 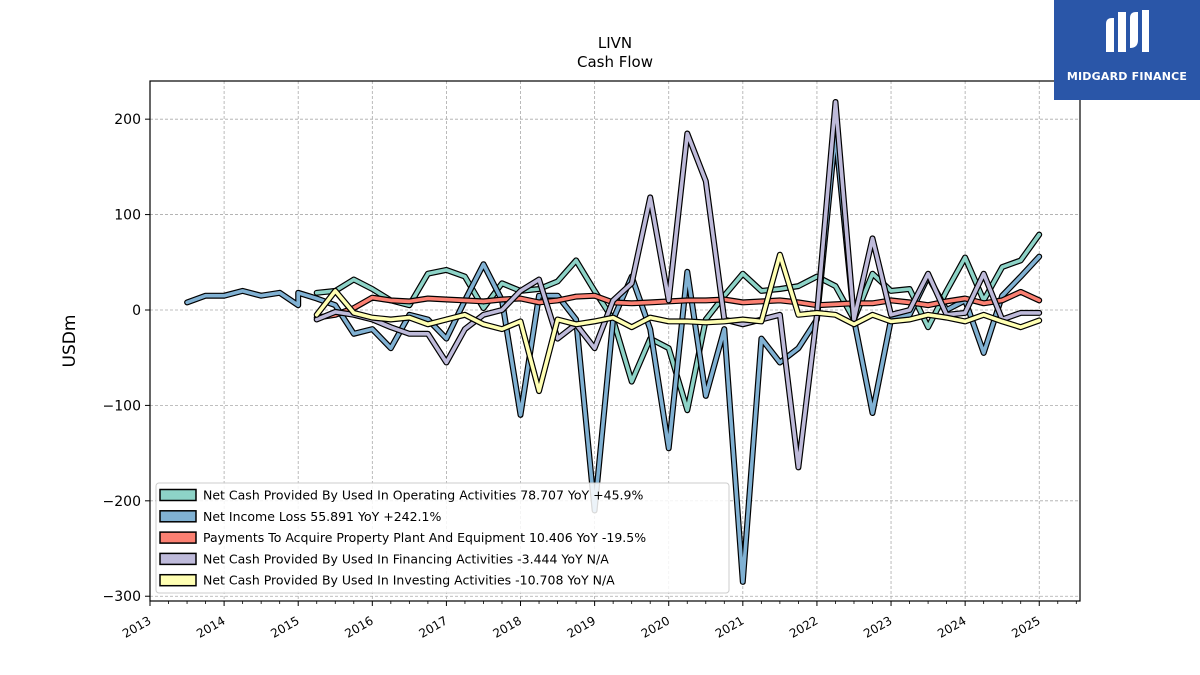 What do you see at coordinates (581, 626) in the screenshot?
I see `x-tick-label: 2019` at bounding box center [581, 626].